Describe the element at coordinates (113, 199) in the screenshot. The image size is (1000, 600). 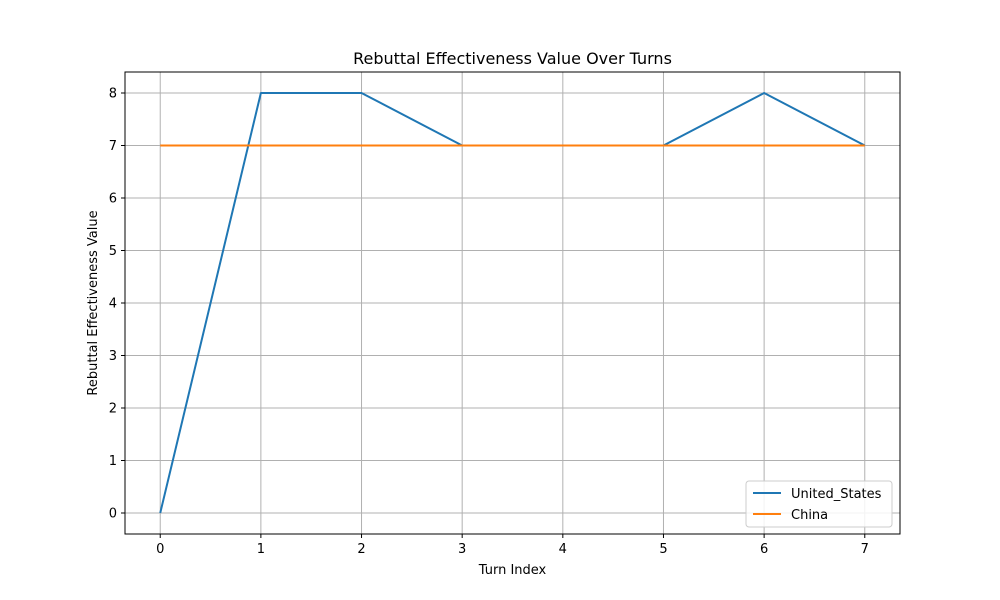
I see `y-tick-label: 6` at that location.